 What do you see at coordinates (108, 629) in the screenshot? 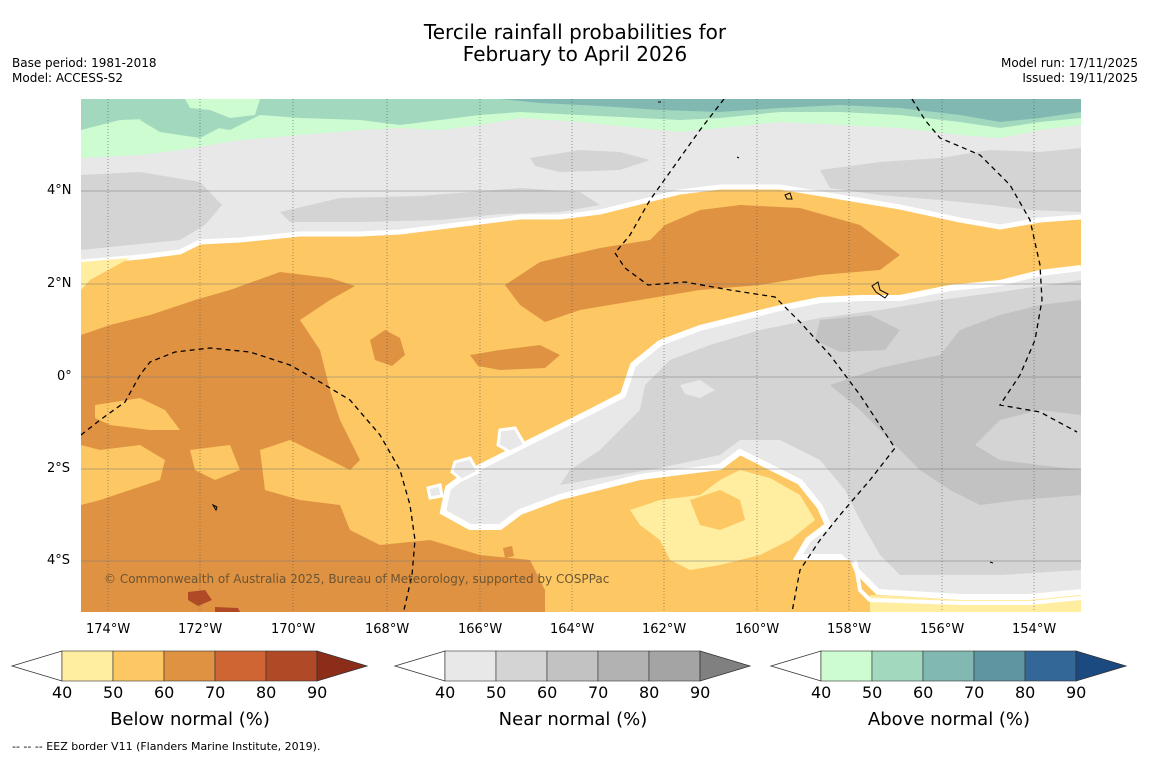
I see `lon-tick-174w: 174°W` at bounding box center [108, 629].